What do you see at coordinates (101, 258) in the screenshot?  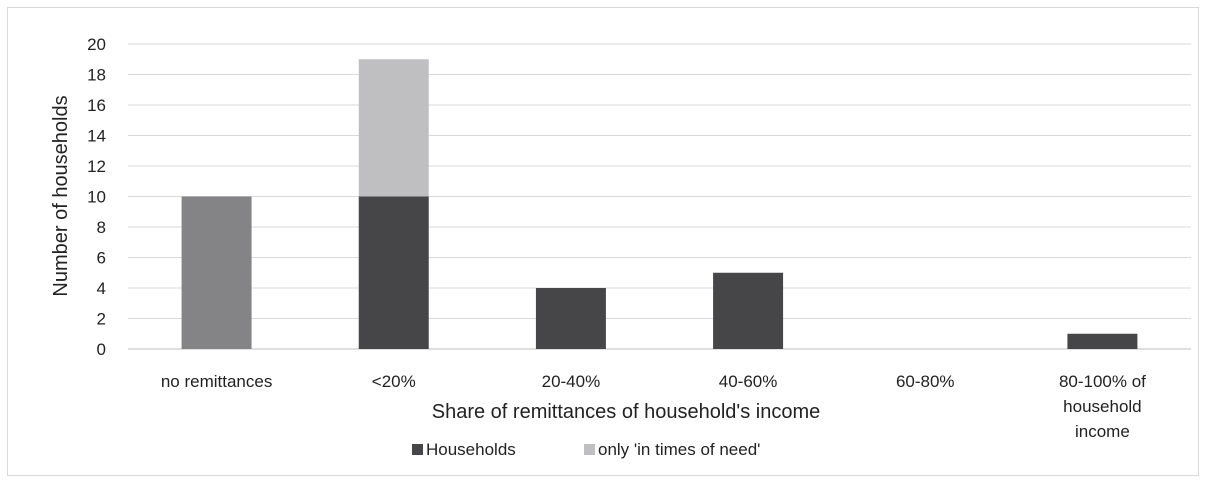 I see `y-tick-label: 6` at bounding box center [101, 258].